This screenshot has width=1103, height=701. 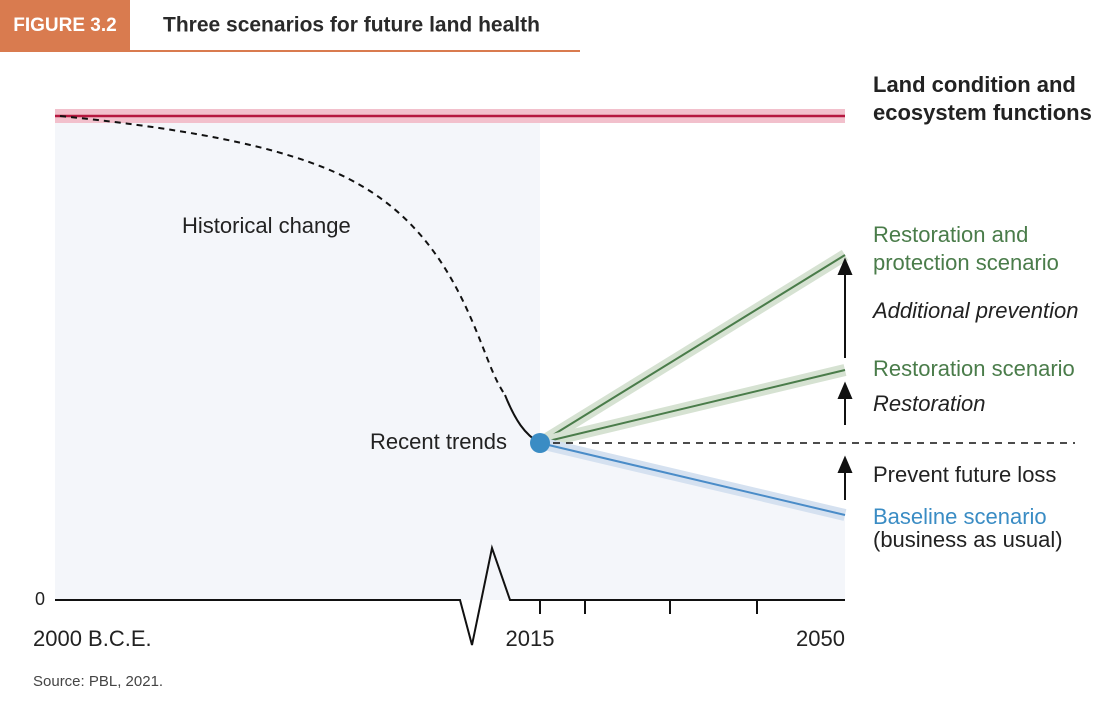 What do you see at coordinates (266, 225) in the screenshot?
I see `historical-label: Historical change` at bounding box center [266, 225].